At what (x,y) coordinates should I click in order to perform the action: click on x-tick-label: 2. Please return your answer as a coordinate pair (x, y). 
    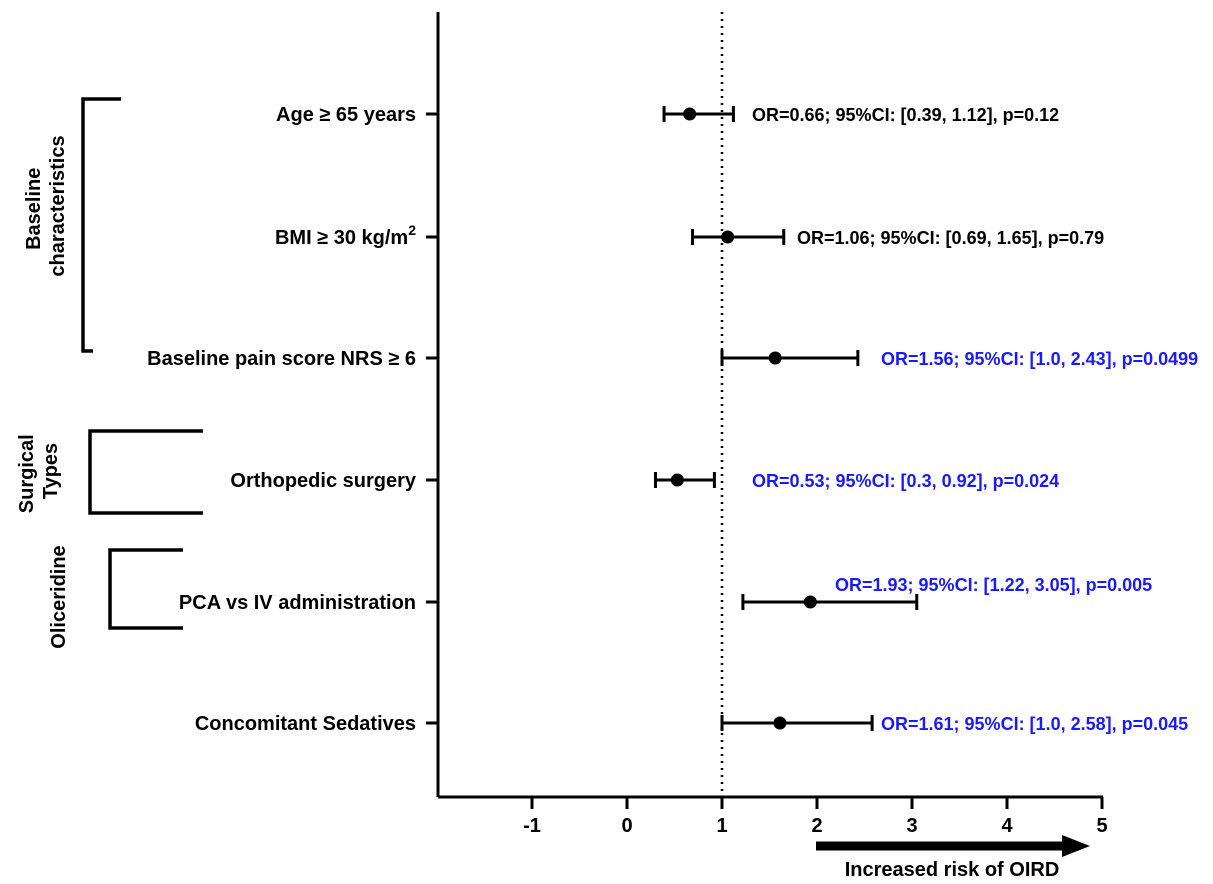
    Looking at the image, I should click on (816, 826).